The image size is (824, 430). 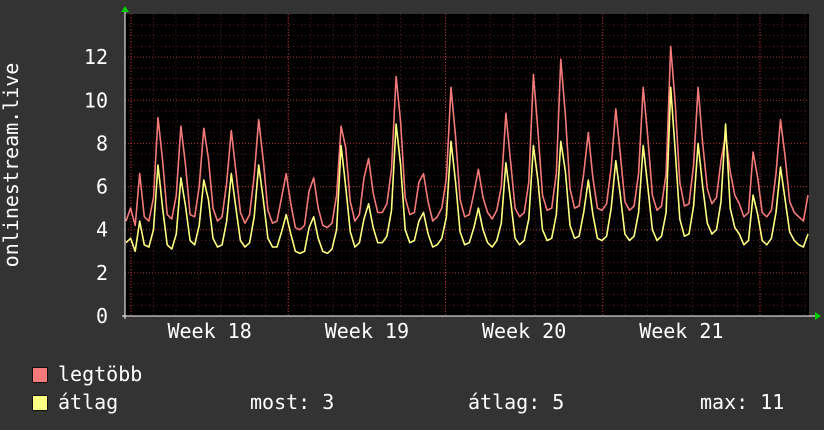 What do you see at coordinates (40, 403) in the screenshot?
I see `legend-swatch-avg` at bounding box center [40, 403].